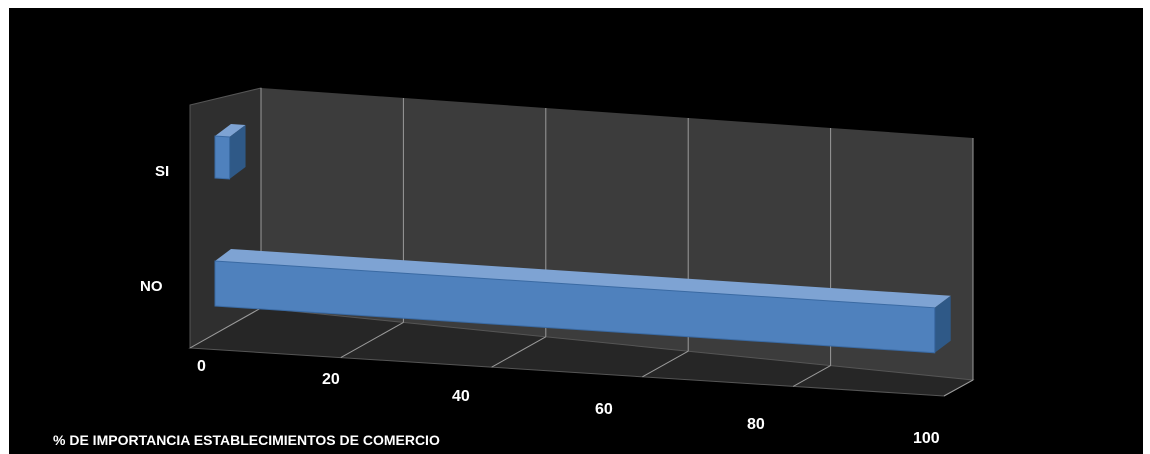 This screenshot has width=1150, height=454. I want to click on x-tick-label: 100, so click(926, 438).